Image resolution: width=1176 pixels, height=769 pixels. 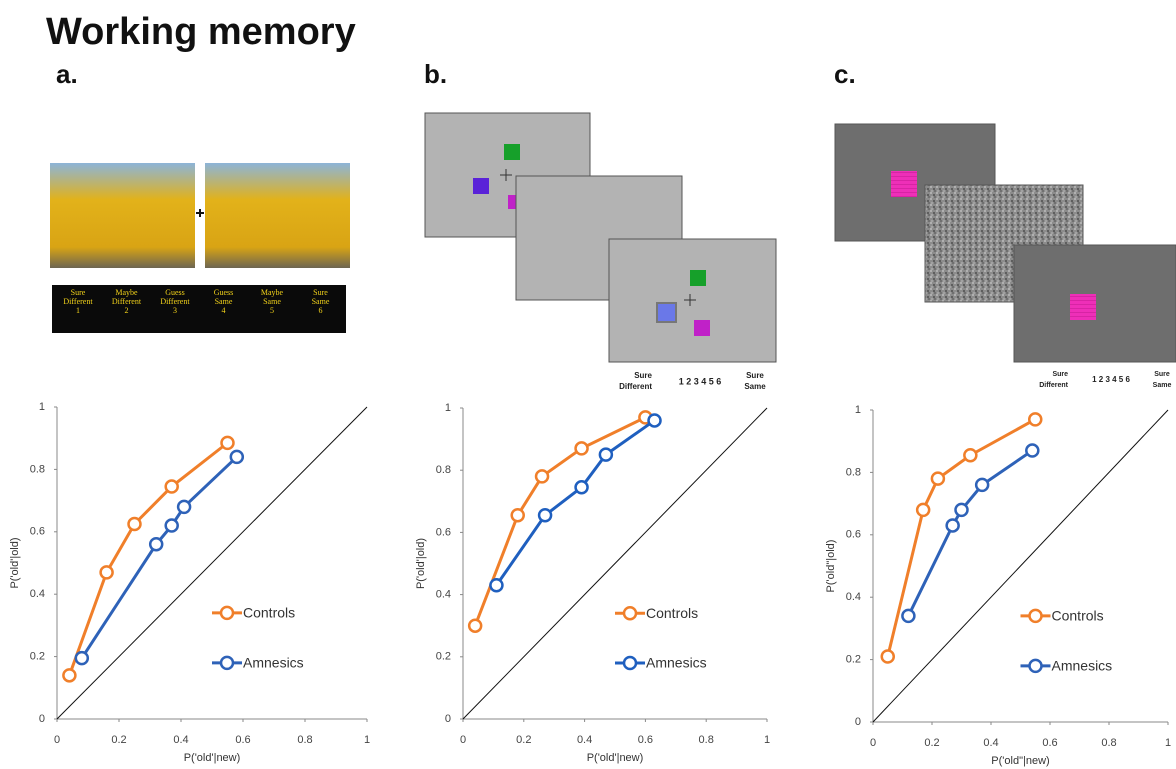 I want to click on scale-numbers: 1 2 3 4 5 6, so click(x=1111, y=379).